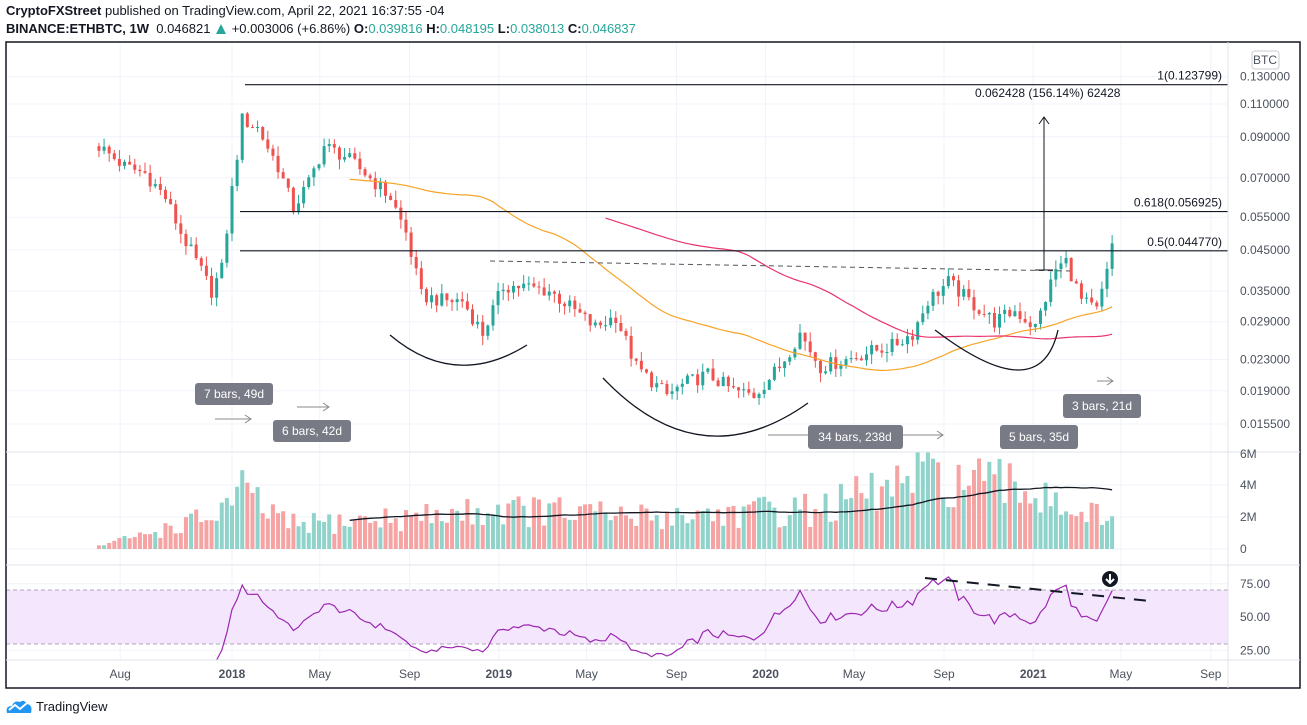 The height and width of the screenshot is (725, 1307). What do you see at coordinates (605, 500) in the screenshot?
I see `volume-pane` at bounding box center [605, 500].